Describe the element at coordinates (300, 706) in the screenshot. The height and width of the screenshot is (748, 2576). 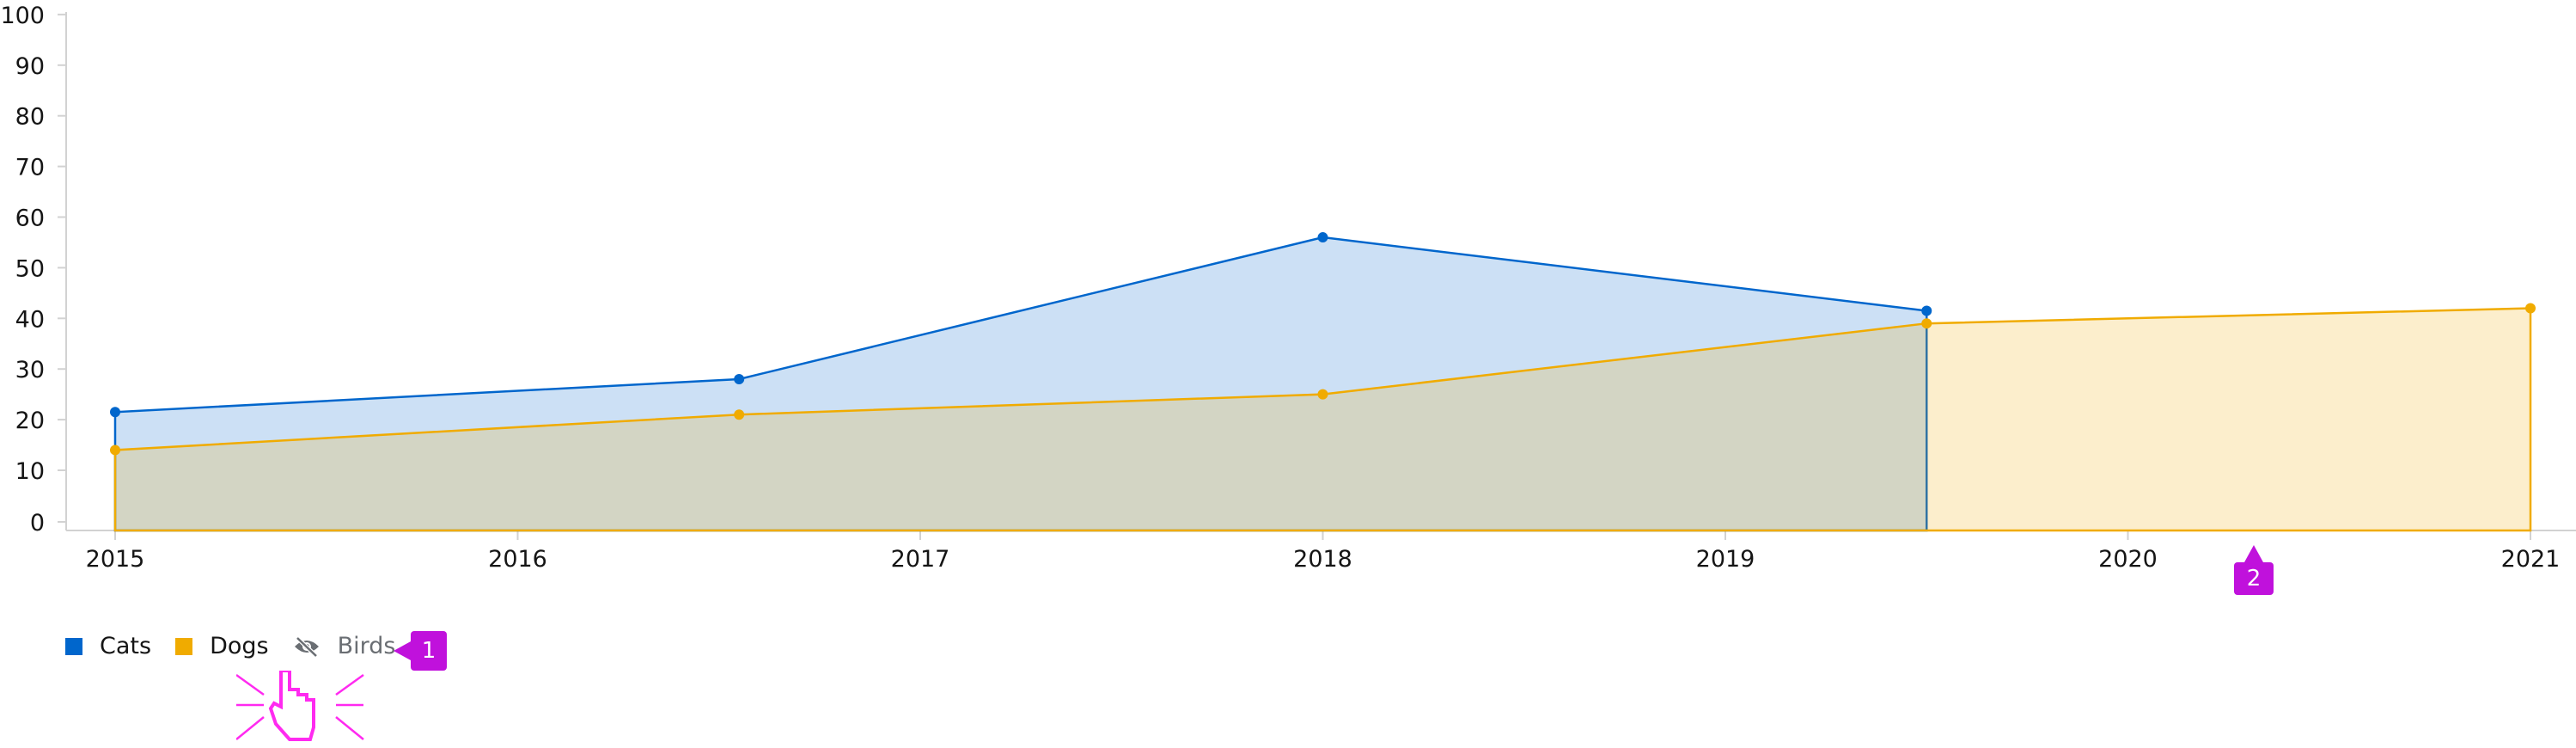
I see `hand-pointer-icon` at that location.